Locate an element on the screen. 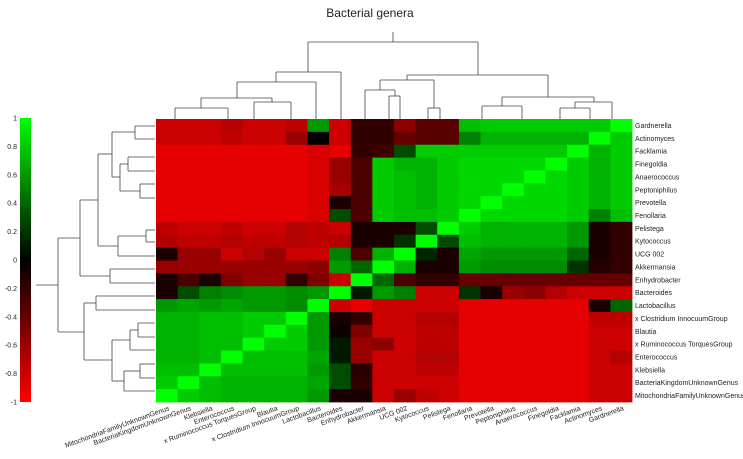  row-label: Bacteroides is located at coordinates (653, 293).